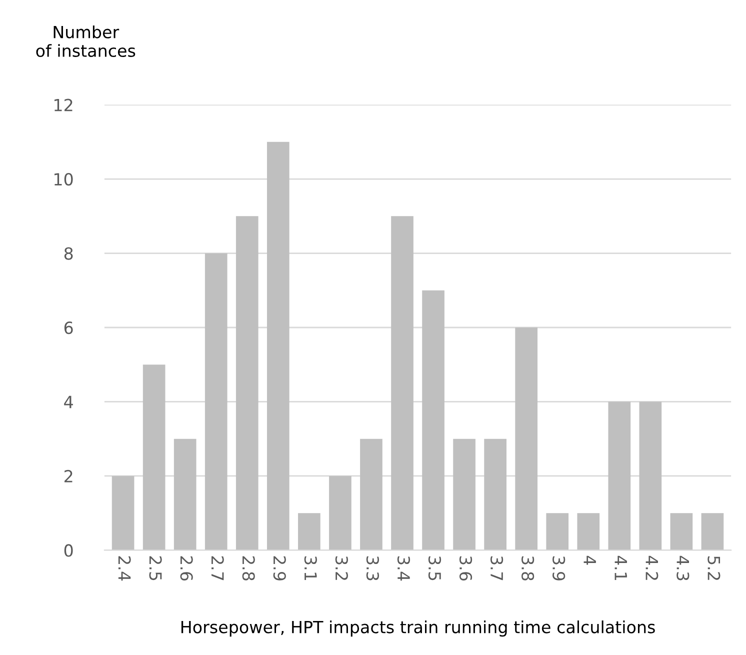  I want to click on x-tick-label: 2.5, so click(155, 568).